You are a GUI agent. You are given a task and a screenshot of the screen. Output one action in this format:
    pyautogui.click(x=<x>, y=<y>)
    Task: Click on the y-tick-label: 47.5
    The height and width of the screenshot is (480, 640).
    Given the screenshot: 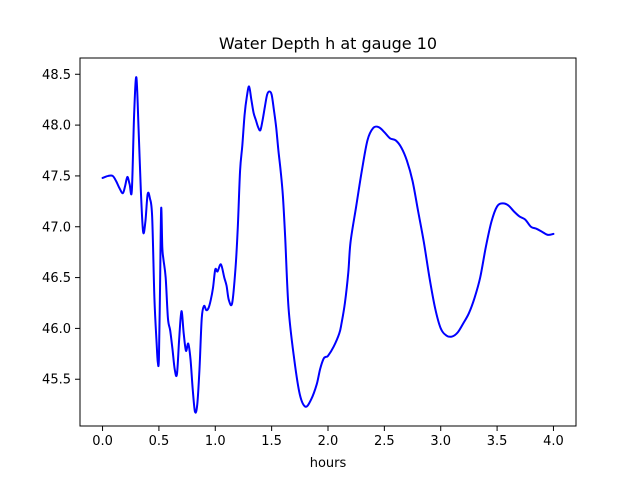 What is the action you would take?
    pyautogui.click(x=56, y=176)
    